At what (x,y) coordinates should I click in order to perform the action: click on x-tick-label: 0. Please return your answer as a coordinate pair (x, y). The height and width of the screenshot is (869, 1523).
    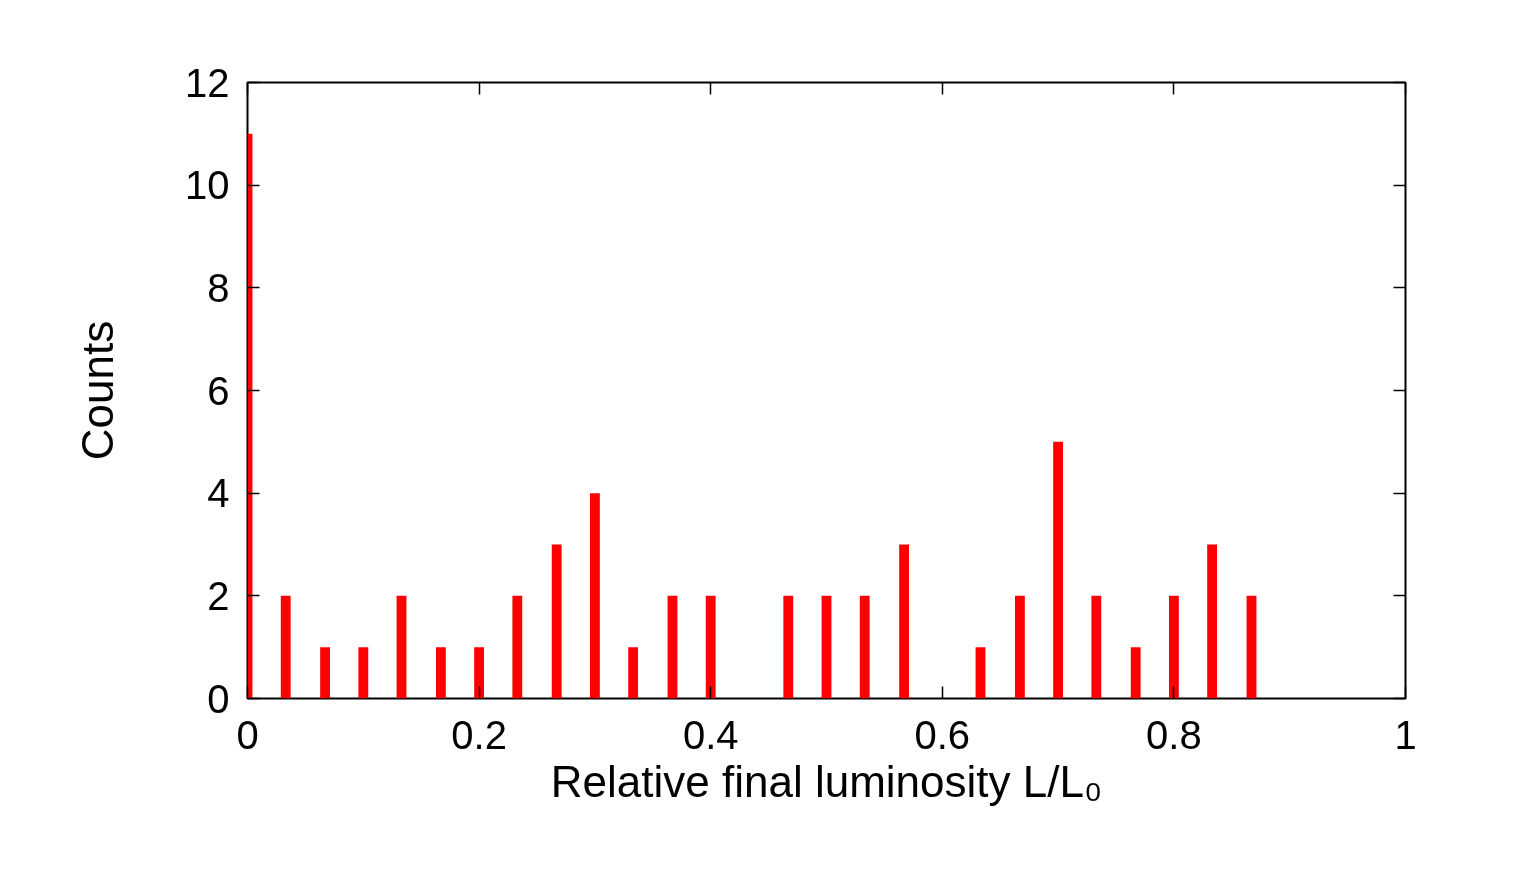
    Looking at the image, I should click on (247, 734).